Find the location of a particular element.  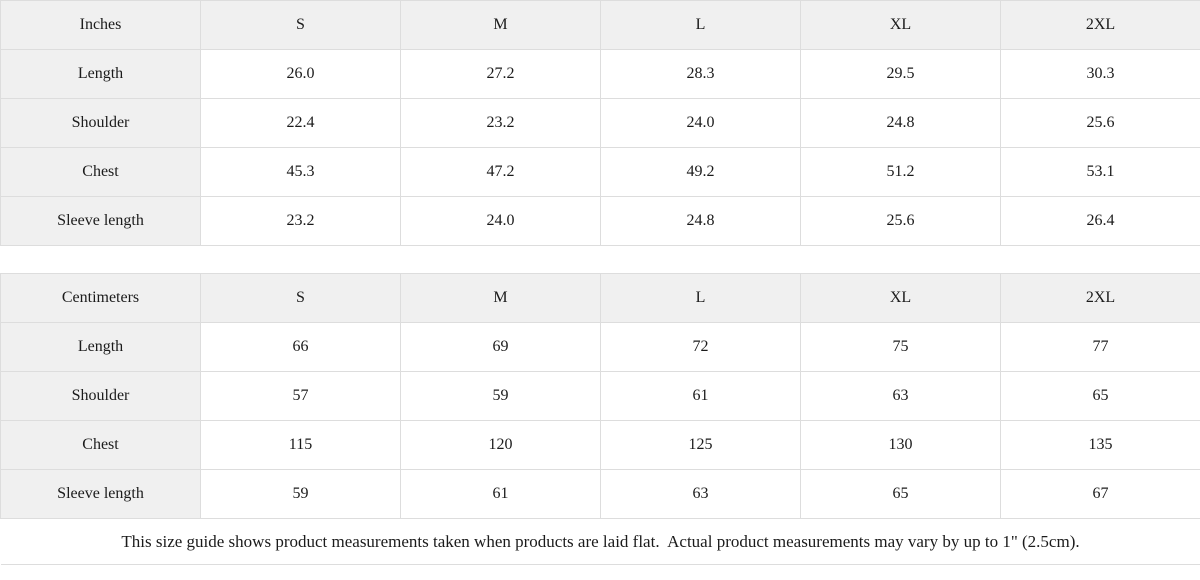

value-cell: 130 is located at coordinates (900, 445).